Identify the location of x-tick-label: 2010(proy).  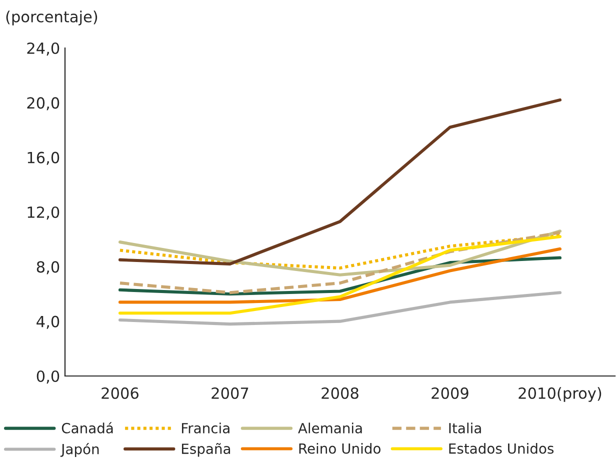
(560, 394).